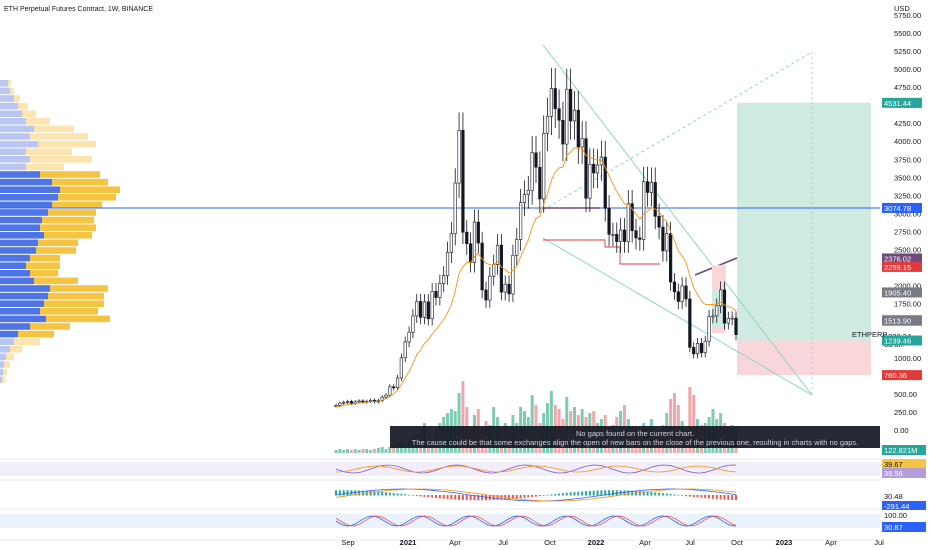 This screenshot has height=550, width=932. What do you see at coordinates (895, 375) in the screenshot?
I see `price-tag-label: 760.36` at bounding box center [895, 375].